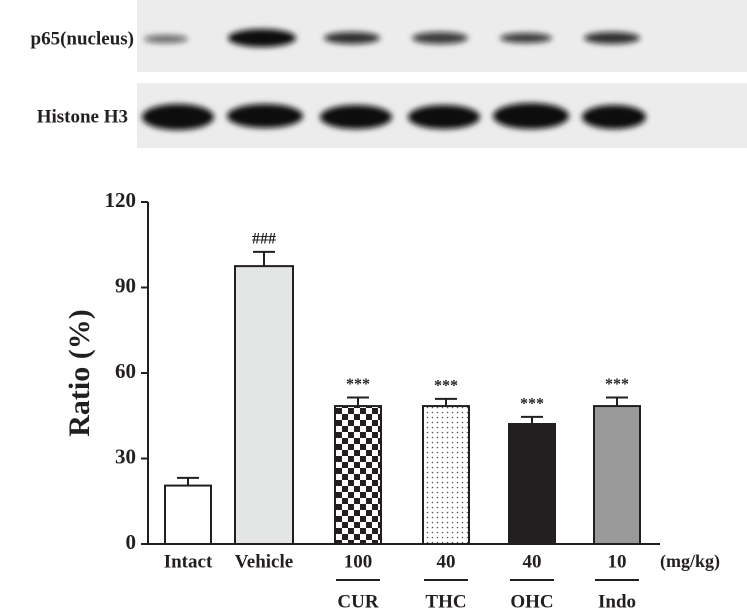 The image size is (747, 615). What do you see at coordinates (82, 38) in the screenshot?
I see `blot-label: p65(nucleus)` at bounding box center [82, 38].